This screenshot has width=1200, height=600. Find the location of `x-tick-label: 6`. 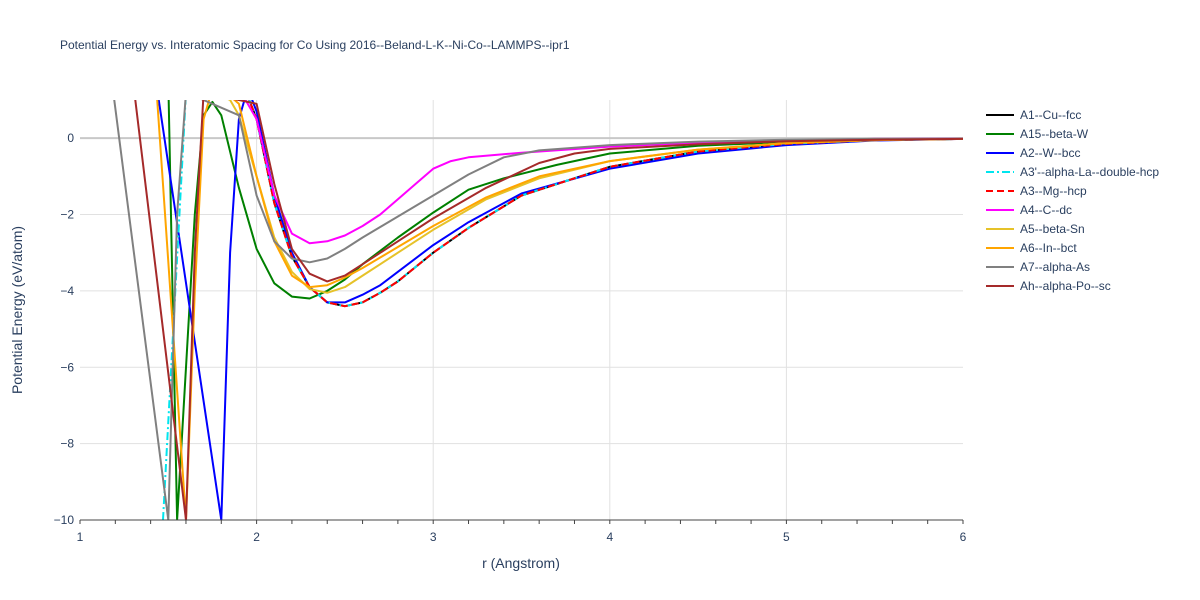

x-tick-label: 6 is located at coordinates (963, 537).